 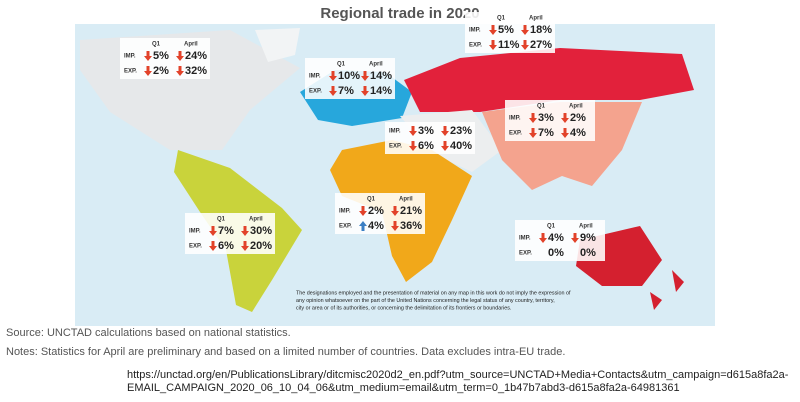 I want to click on cell-value: 24%, so click(x=196, y=56).